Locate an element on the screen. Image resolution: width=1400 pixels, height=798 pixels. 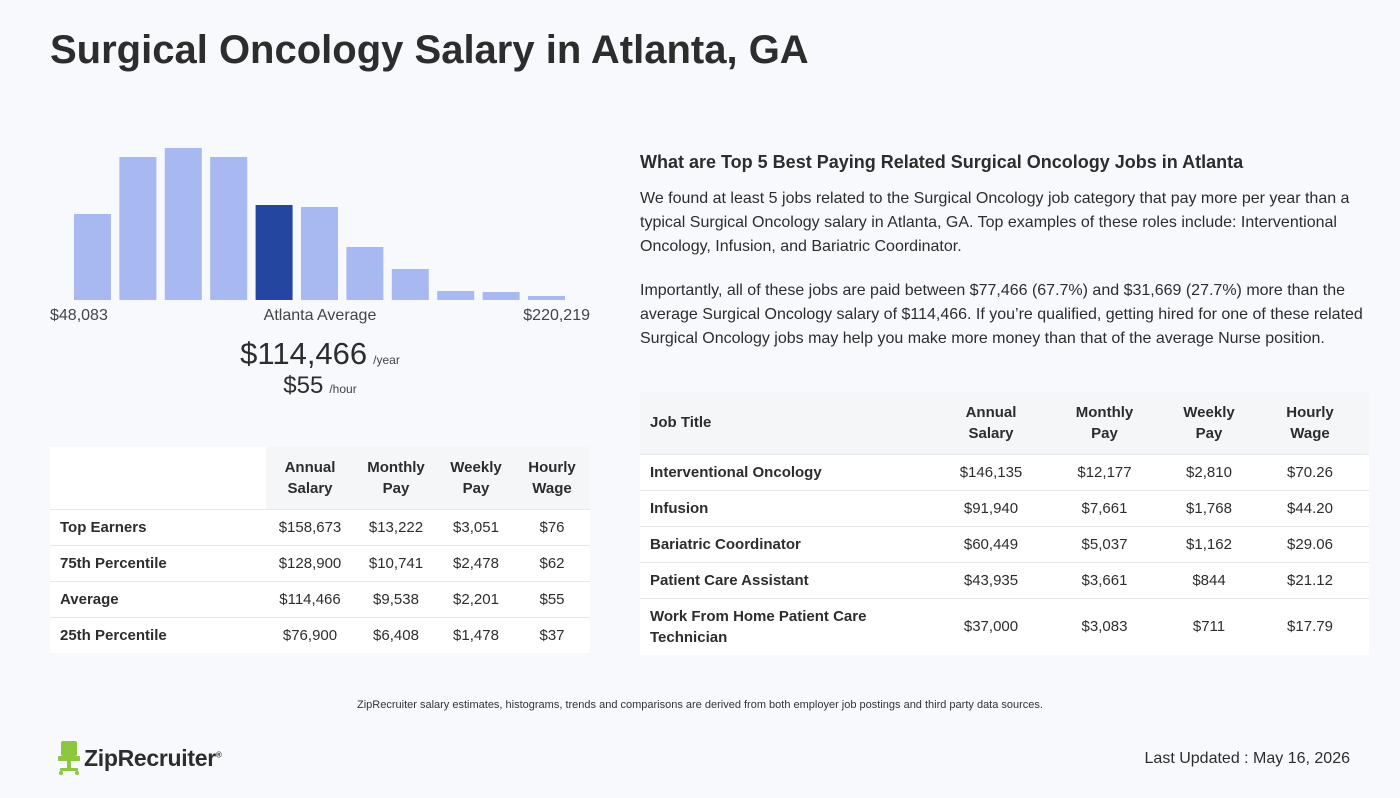
annual-salary-cell: $37,000 is located at coordinates (991, 626).